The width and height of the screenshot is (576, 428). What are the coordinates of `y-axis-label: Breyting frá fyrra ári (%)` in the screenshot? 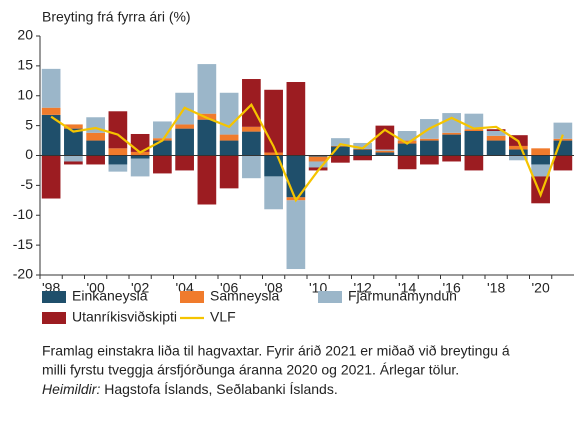 It's located at (116, 17).